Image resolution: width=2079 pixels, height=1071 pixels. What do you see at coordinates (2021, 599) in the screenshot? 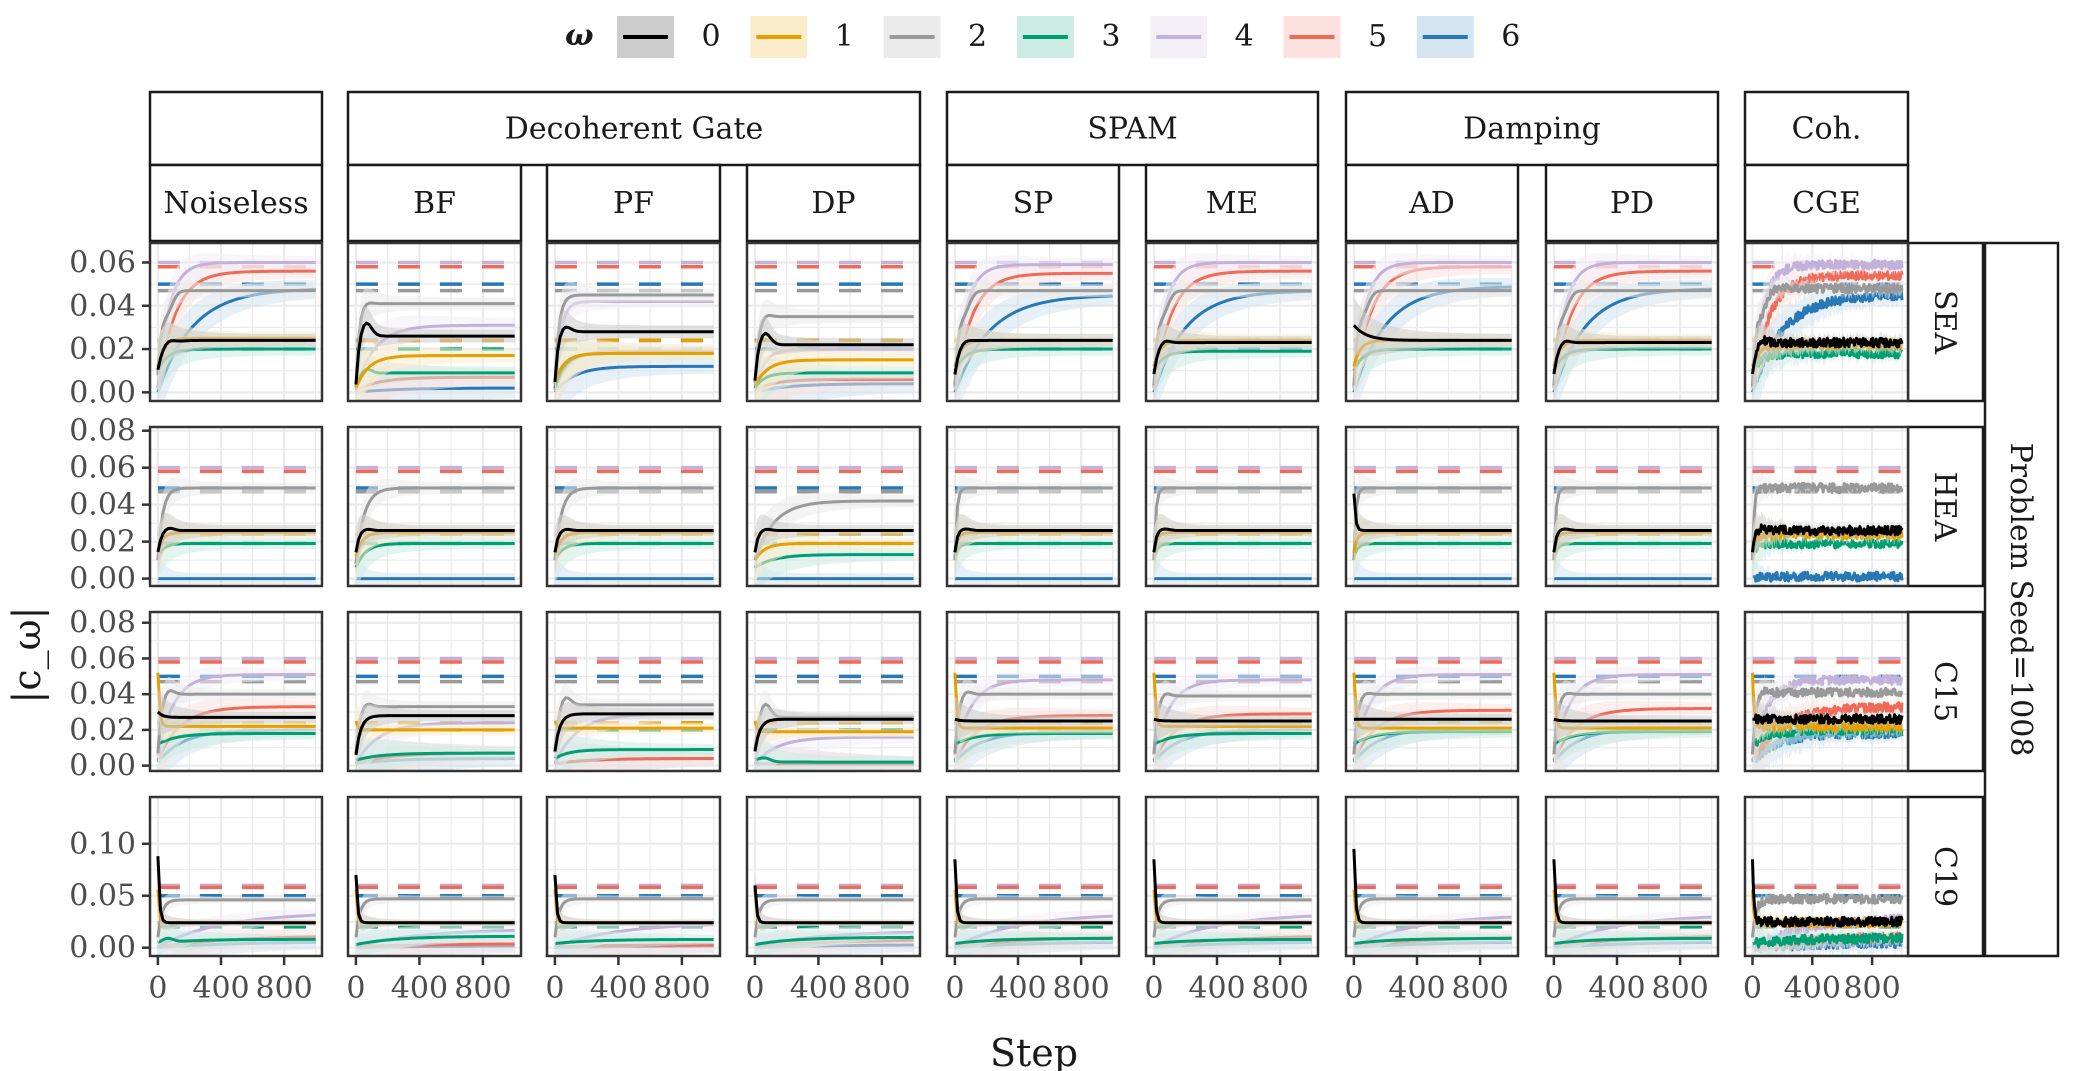
I see `outer-row-strip` at bounding box center [2021, 599].